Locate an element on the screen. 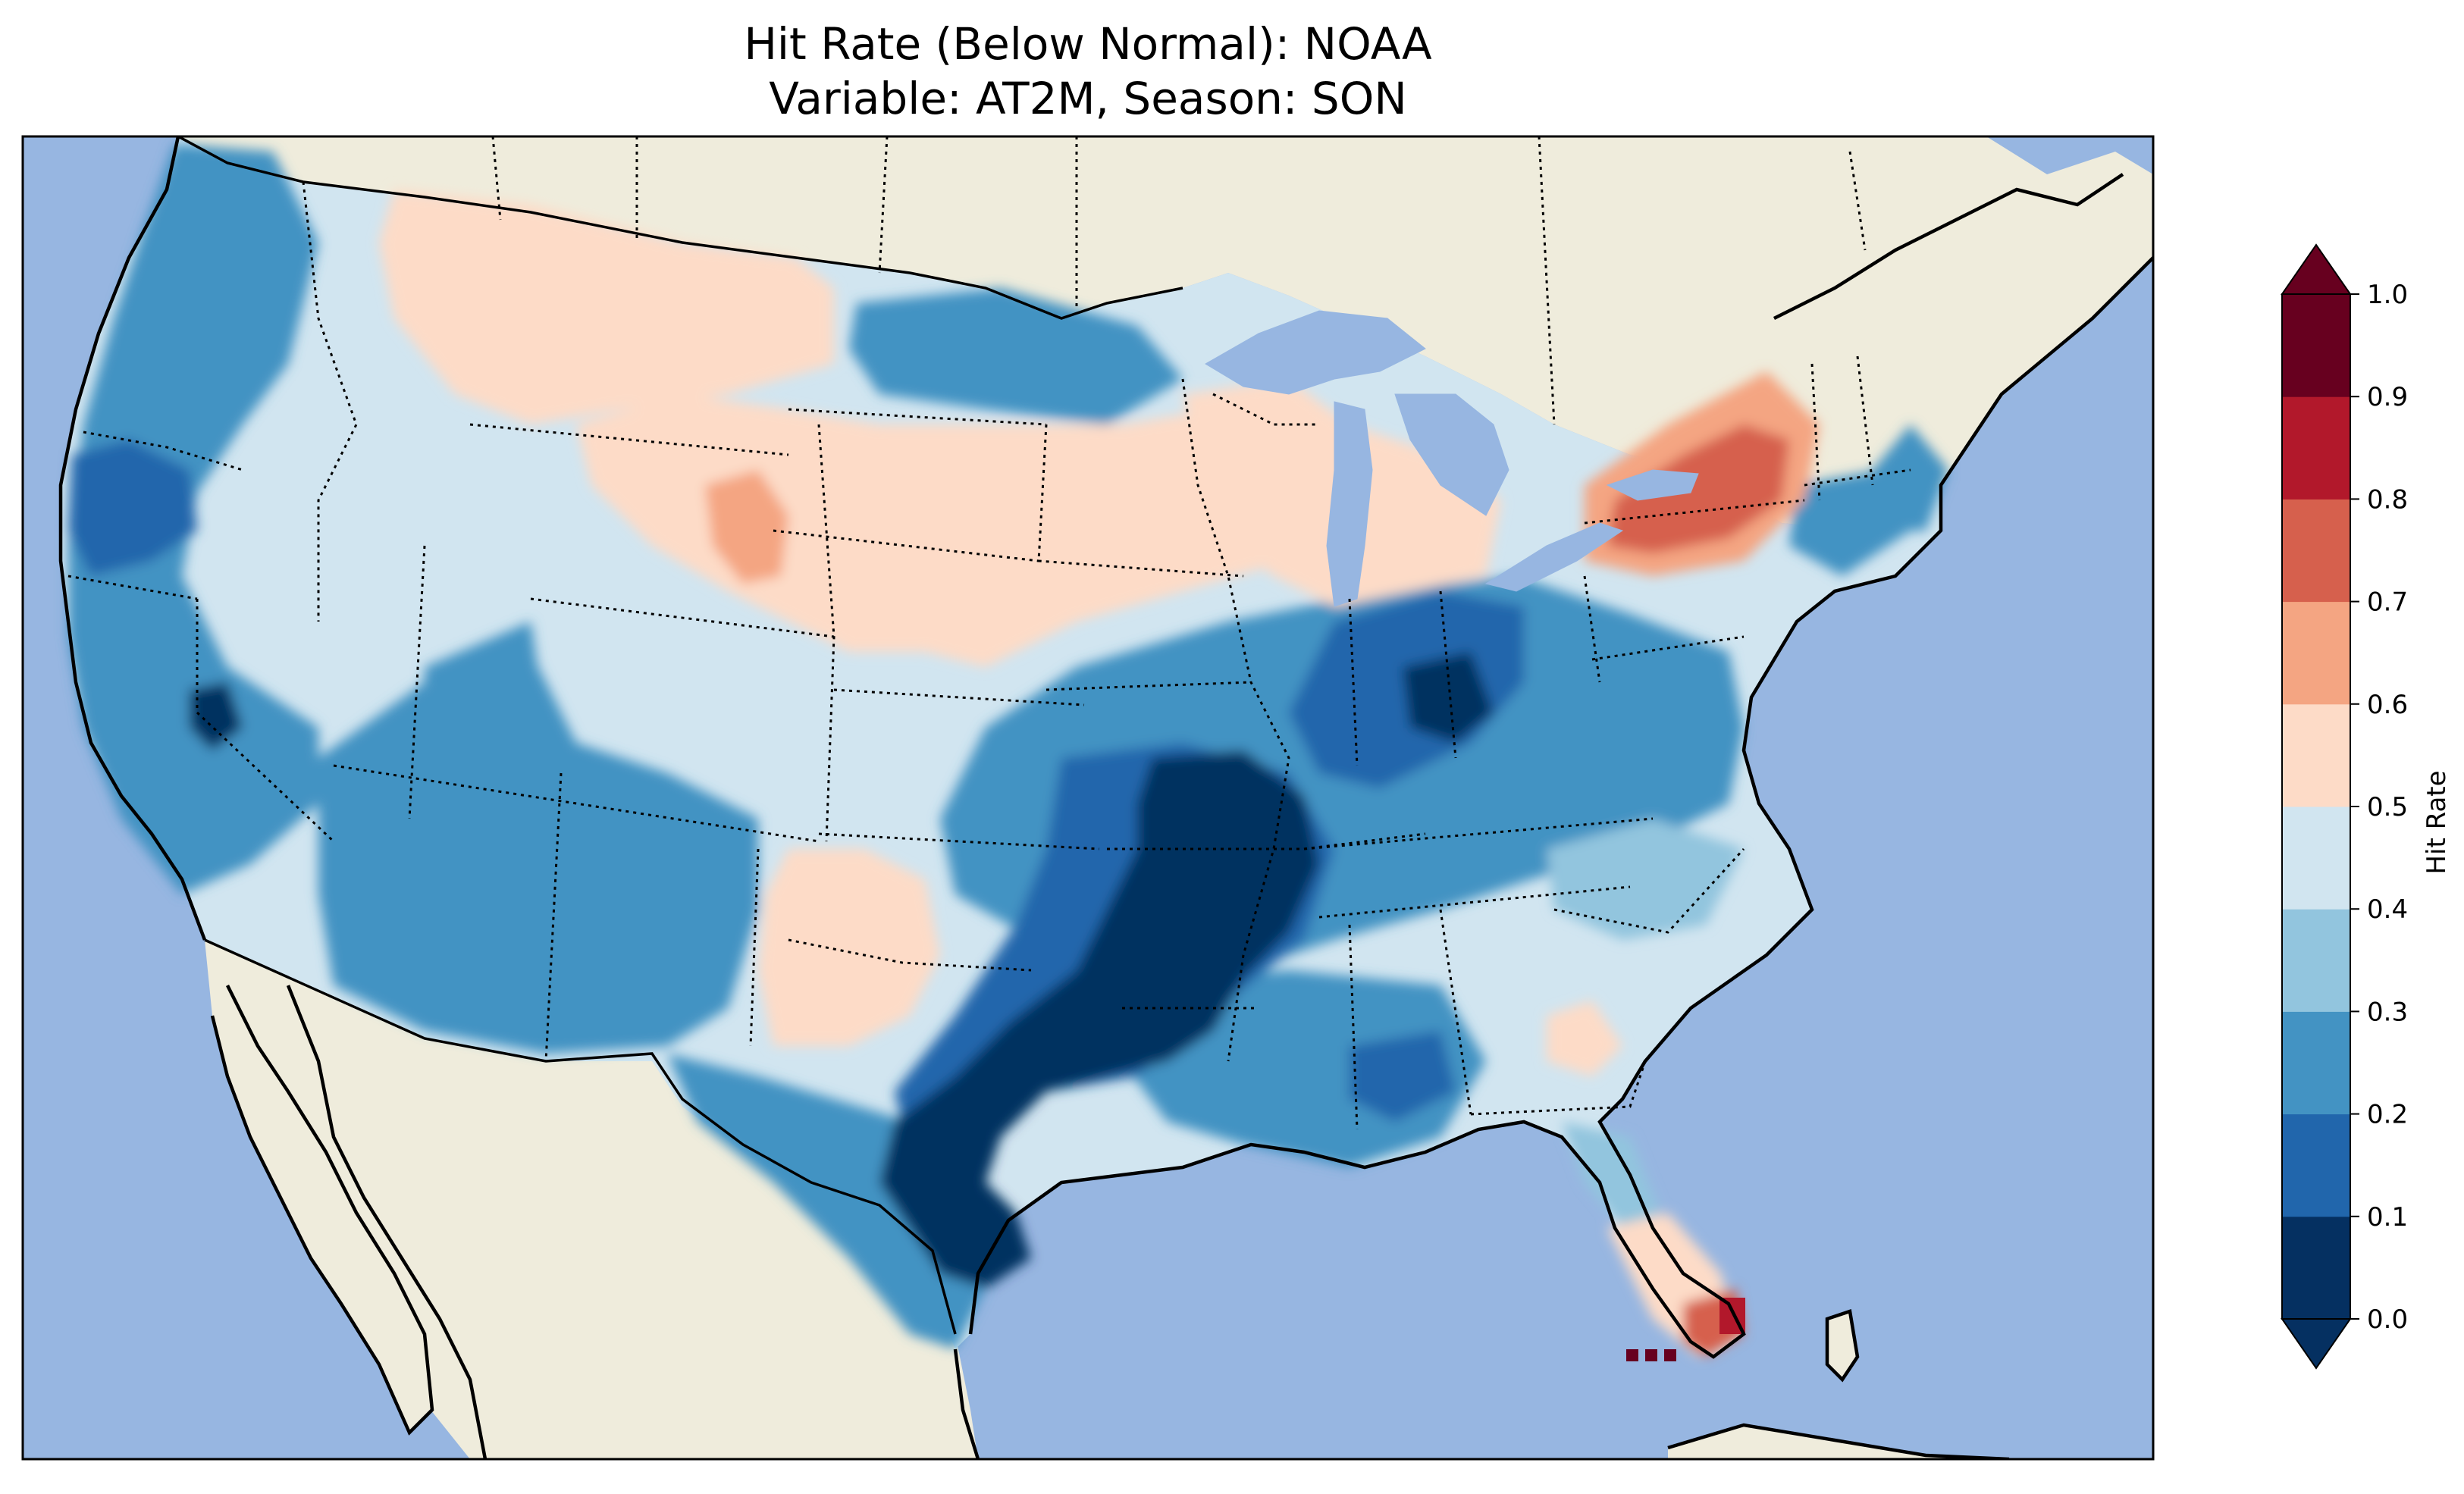  state-line-wa-or is located at coordinates (163, 451).